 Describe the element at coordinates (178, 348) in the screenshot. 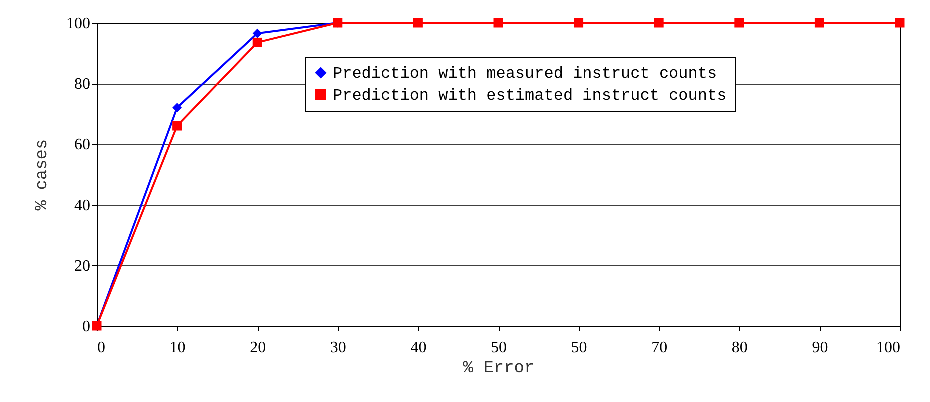

I see `x-tick-label: 10` at that location.